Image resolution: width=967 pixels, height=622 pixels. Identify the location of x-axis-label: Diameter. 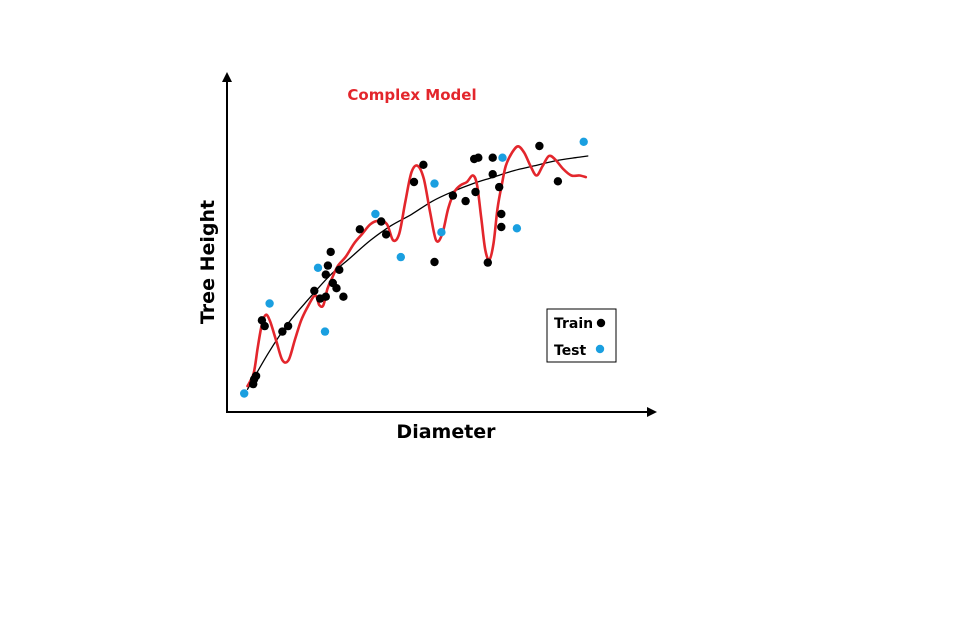
(446, 432).